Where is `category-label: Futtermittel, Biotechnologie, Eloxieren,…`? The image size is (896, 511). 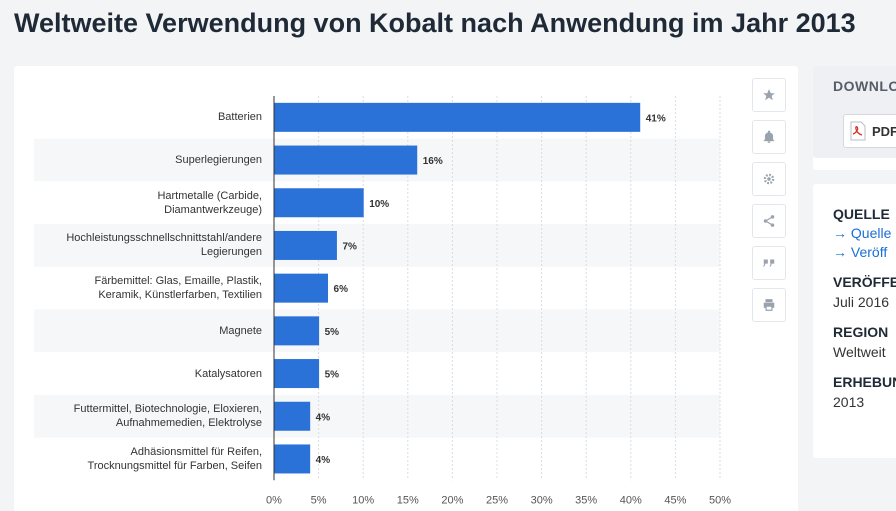 category-label: Futtermittel, Biotechnologie, Eloxieren,… is located at coordinates (137, 416).